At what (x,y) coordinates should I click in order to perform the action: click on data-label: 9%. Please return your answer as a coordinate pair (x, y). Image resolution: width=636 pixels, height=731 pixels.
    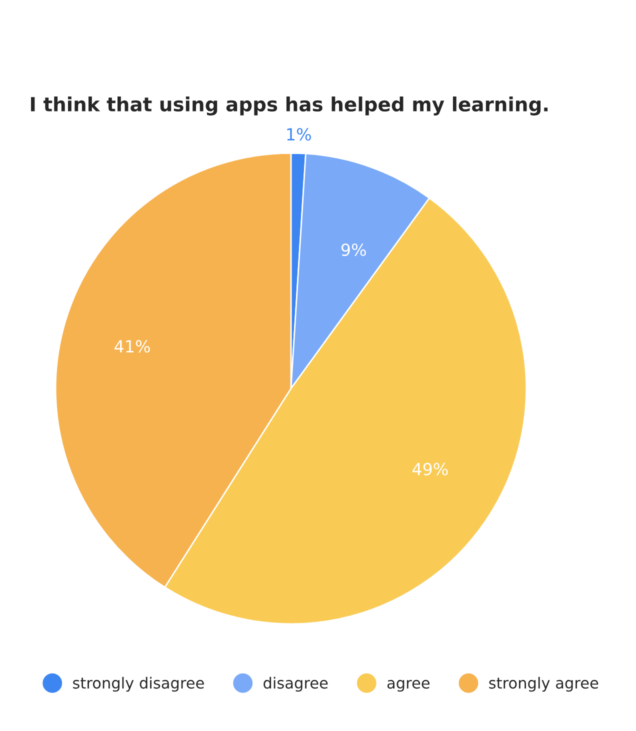
    Looking at the image, I should click on (353, 249).